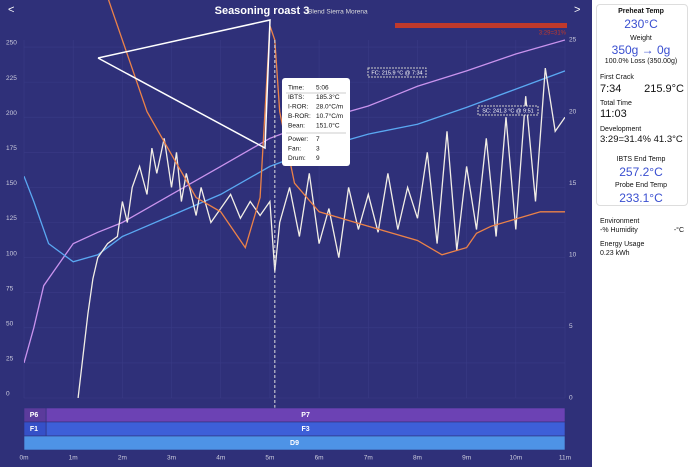 This screenshot has width=690, height=467. I want to click on value: -% Humidity, so click(619, 230).